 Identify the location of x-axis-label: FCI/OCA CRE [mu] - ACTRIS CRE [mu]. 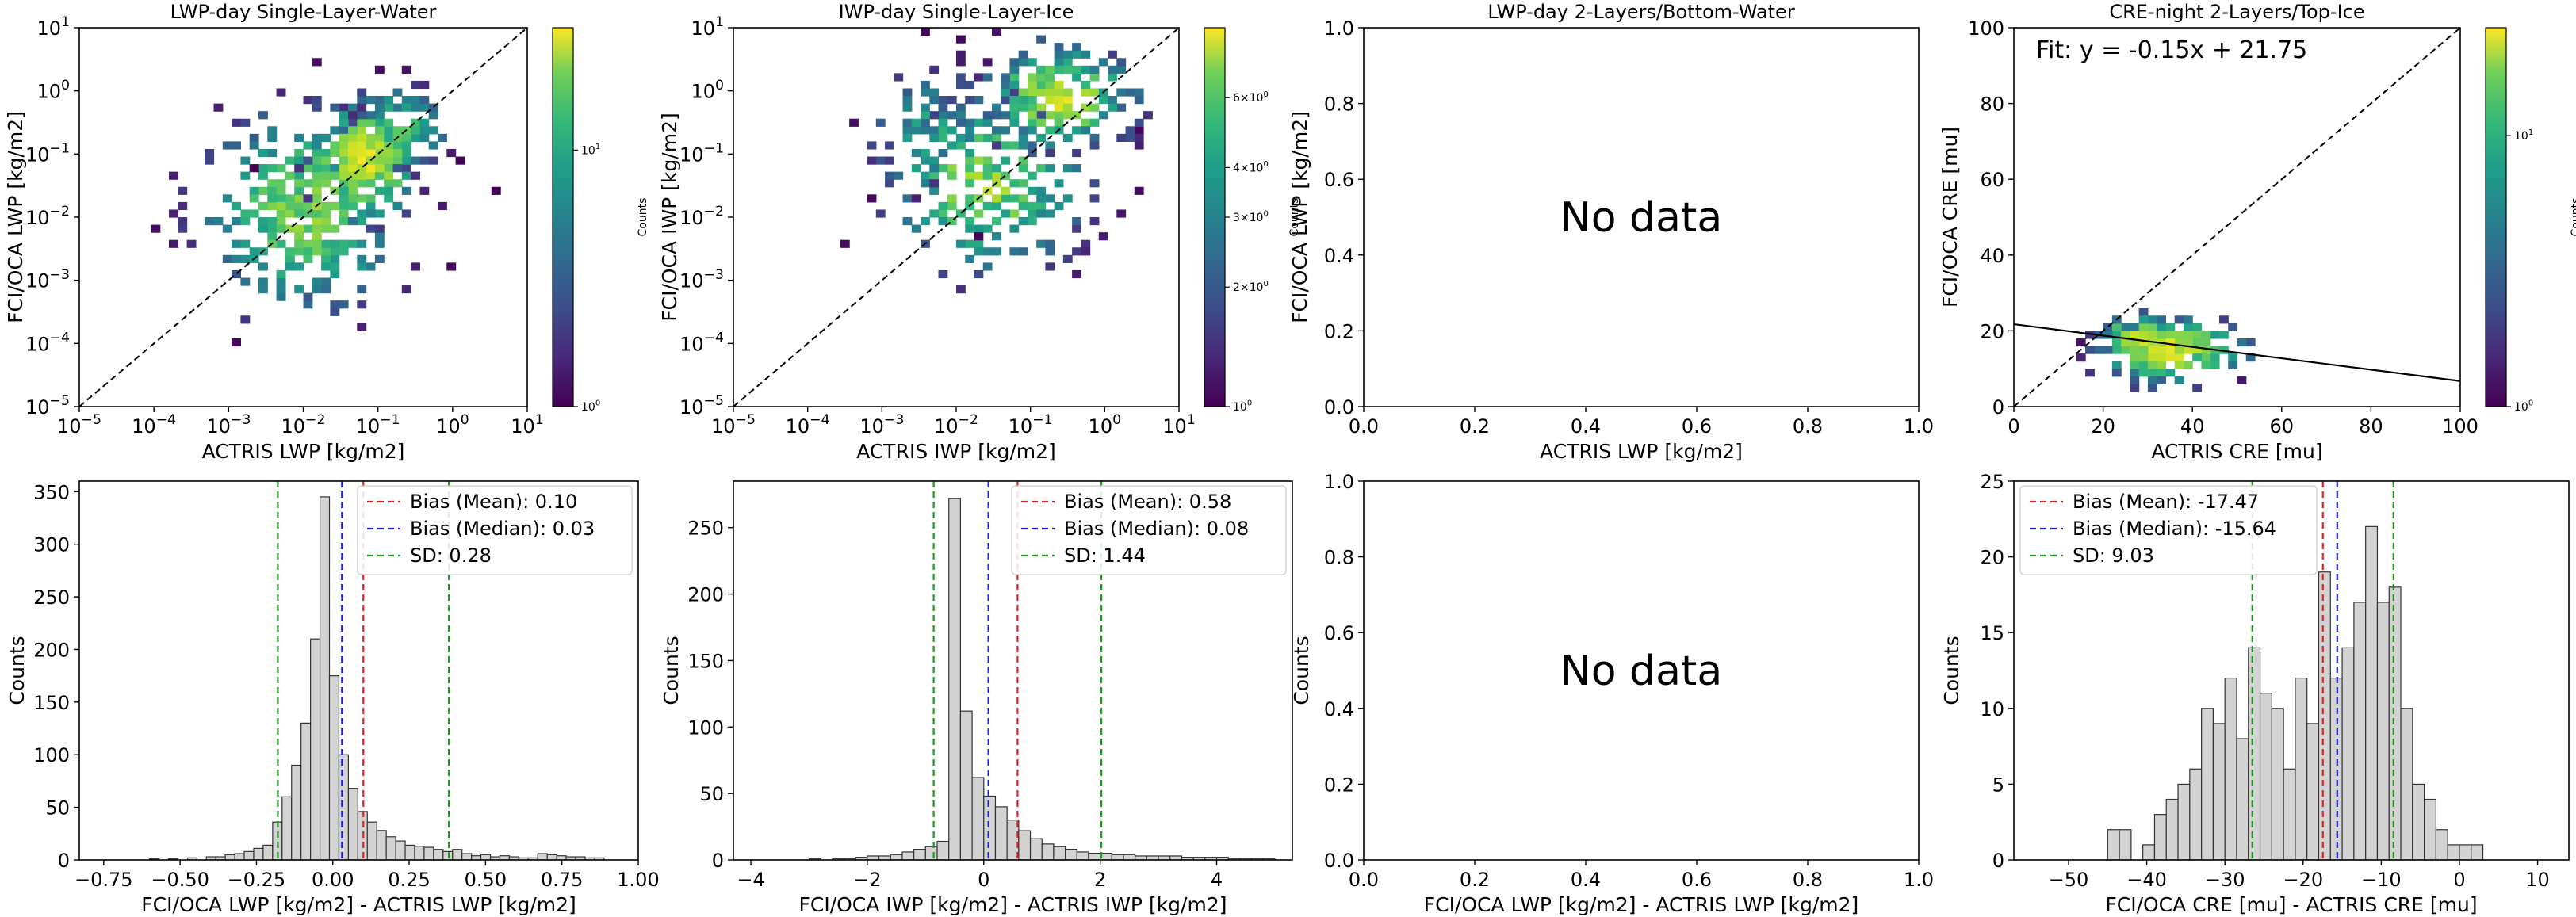
(2291, 904).